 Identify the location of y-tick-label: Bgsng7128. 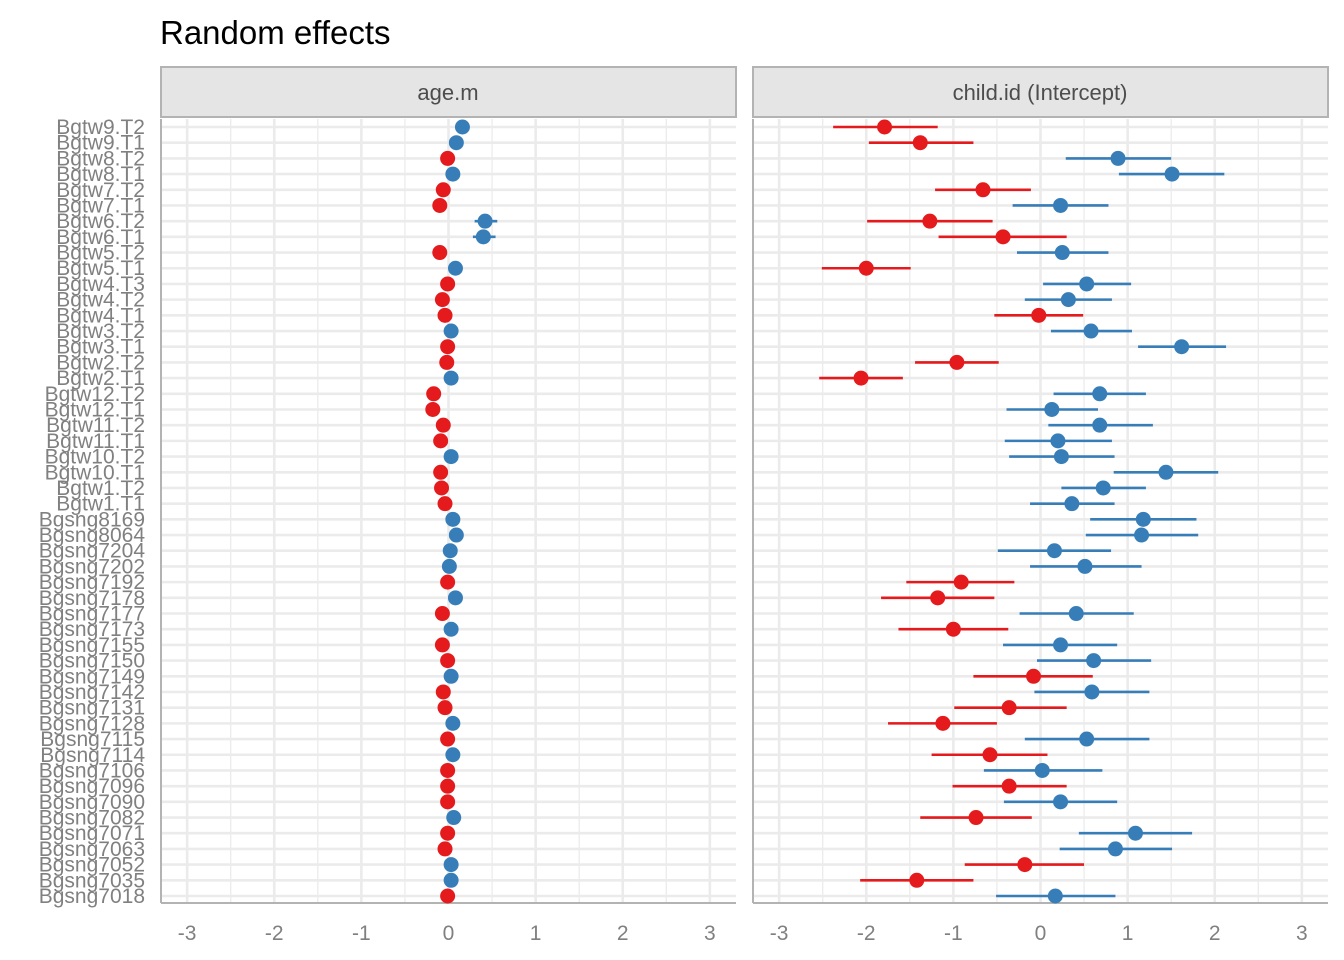
(92, 723).